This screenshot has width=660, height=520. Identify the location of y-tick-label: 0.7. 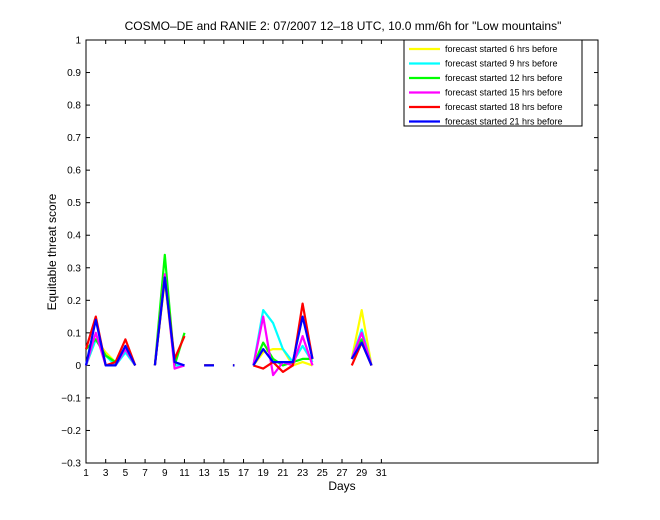
(74, 138).